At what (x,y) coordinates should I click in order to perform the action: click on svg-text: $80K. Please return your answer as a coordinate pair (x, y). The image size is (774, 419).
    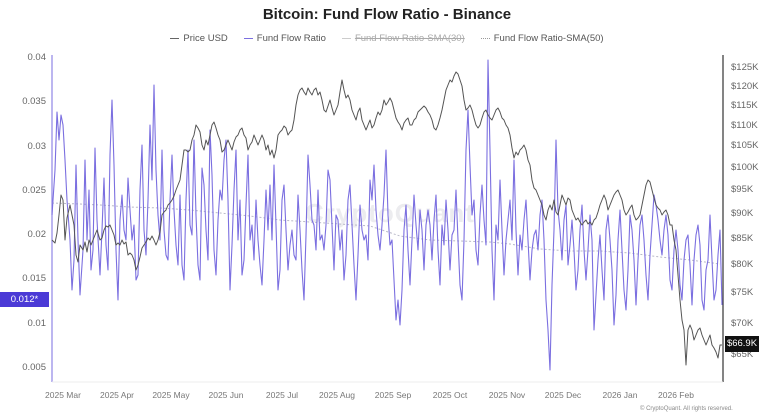
    Looking at the image, I should click on (742, 264).